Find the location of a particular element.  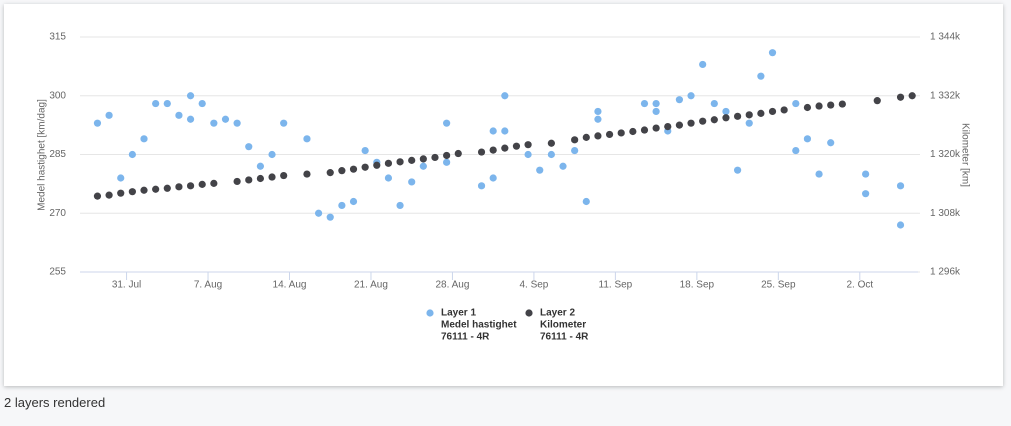

x-tick-label: 28. Aug is located at coordinates (452, 285).